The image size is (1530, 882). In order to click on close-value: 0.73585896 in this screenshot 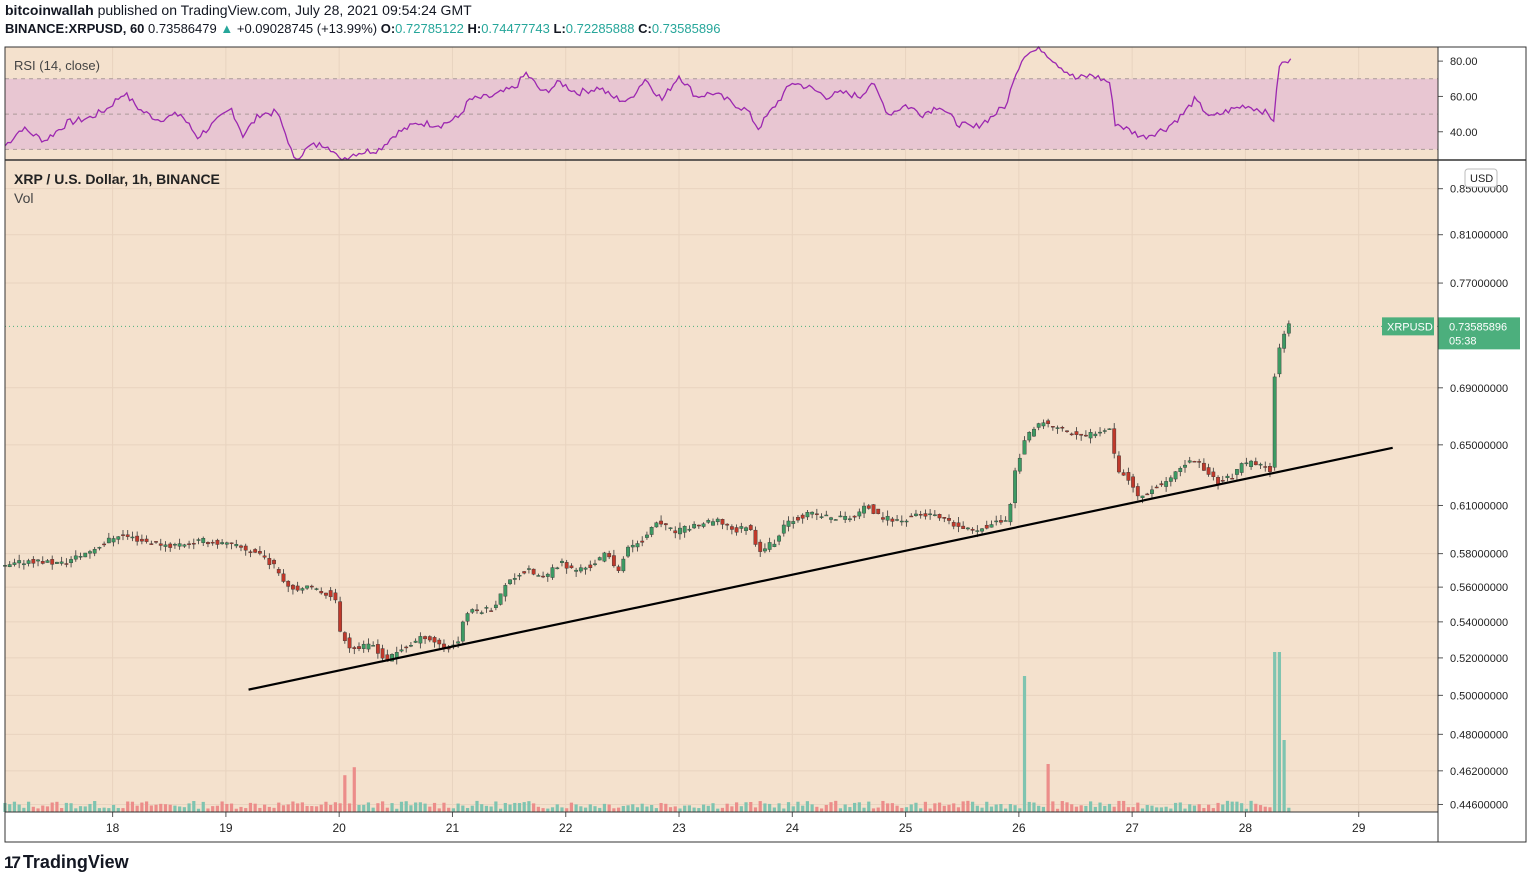, I will do `click(686, 28)`.